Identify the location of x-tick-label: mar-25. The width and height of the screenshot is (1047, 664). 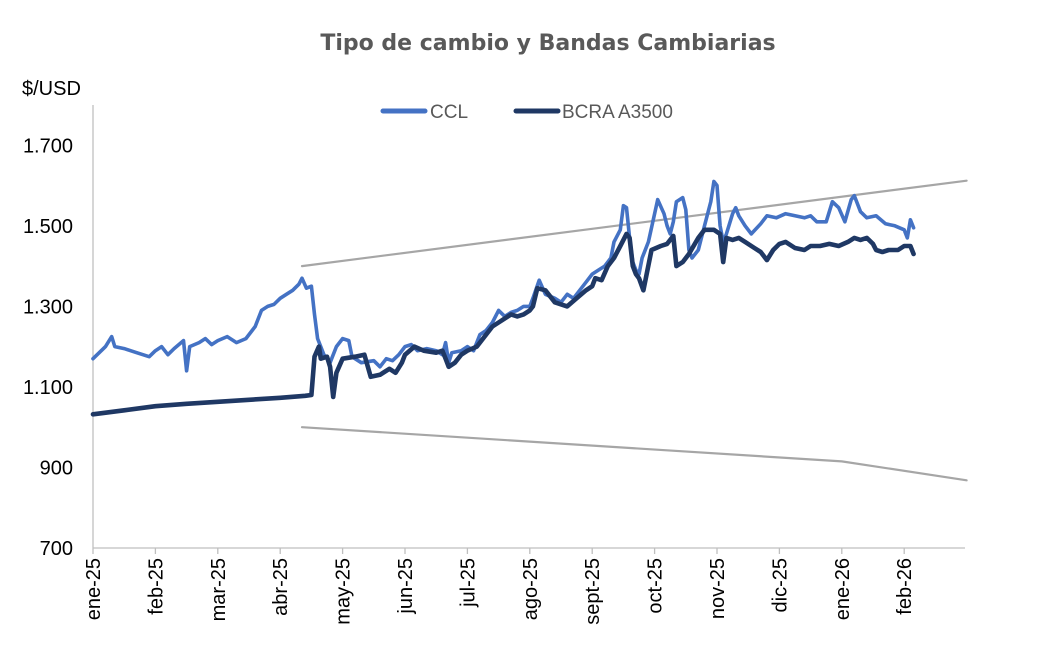
(219, 589).